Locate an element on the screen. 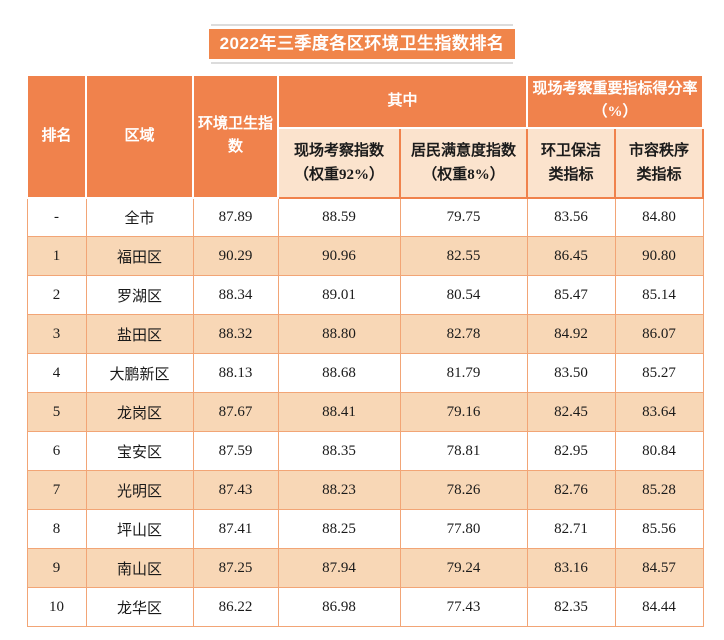 This screenshot has width=724, height=640. table-row: 5 龙岗区 87.67 88.41 79.16 82.45 83.64 is located at coordinates (365, 412).